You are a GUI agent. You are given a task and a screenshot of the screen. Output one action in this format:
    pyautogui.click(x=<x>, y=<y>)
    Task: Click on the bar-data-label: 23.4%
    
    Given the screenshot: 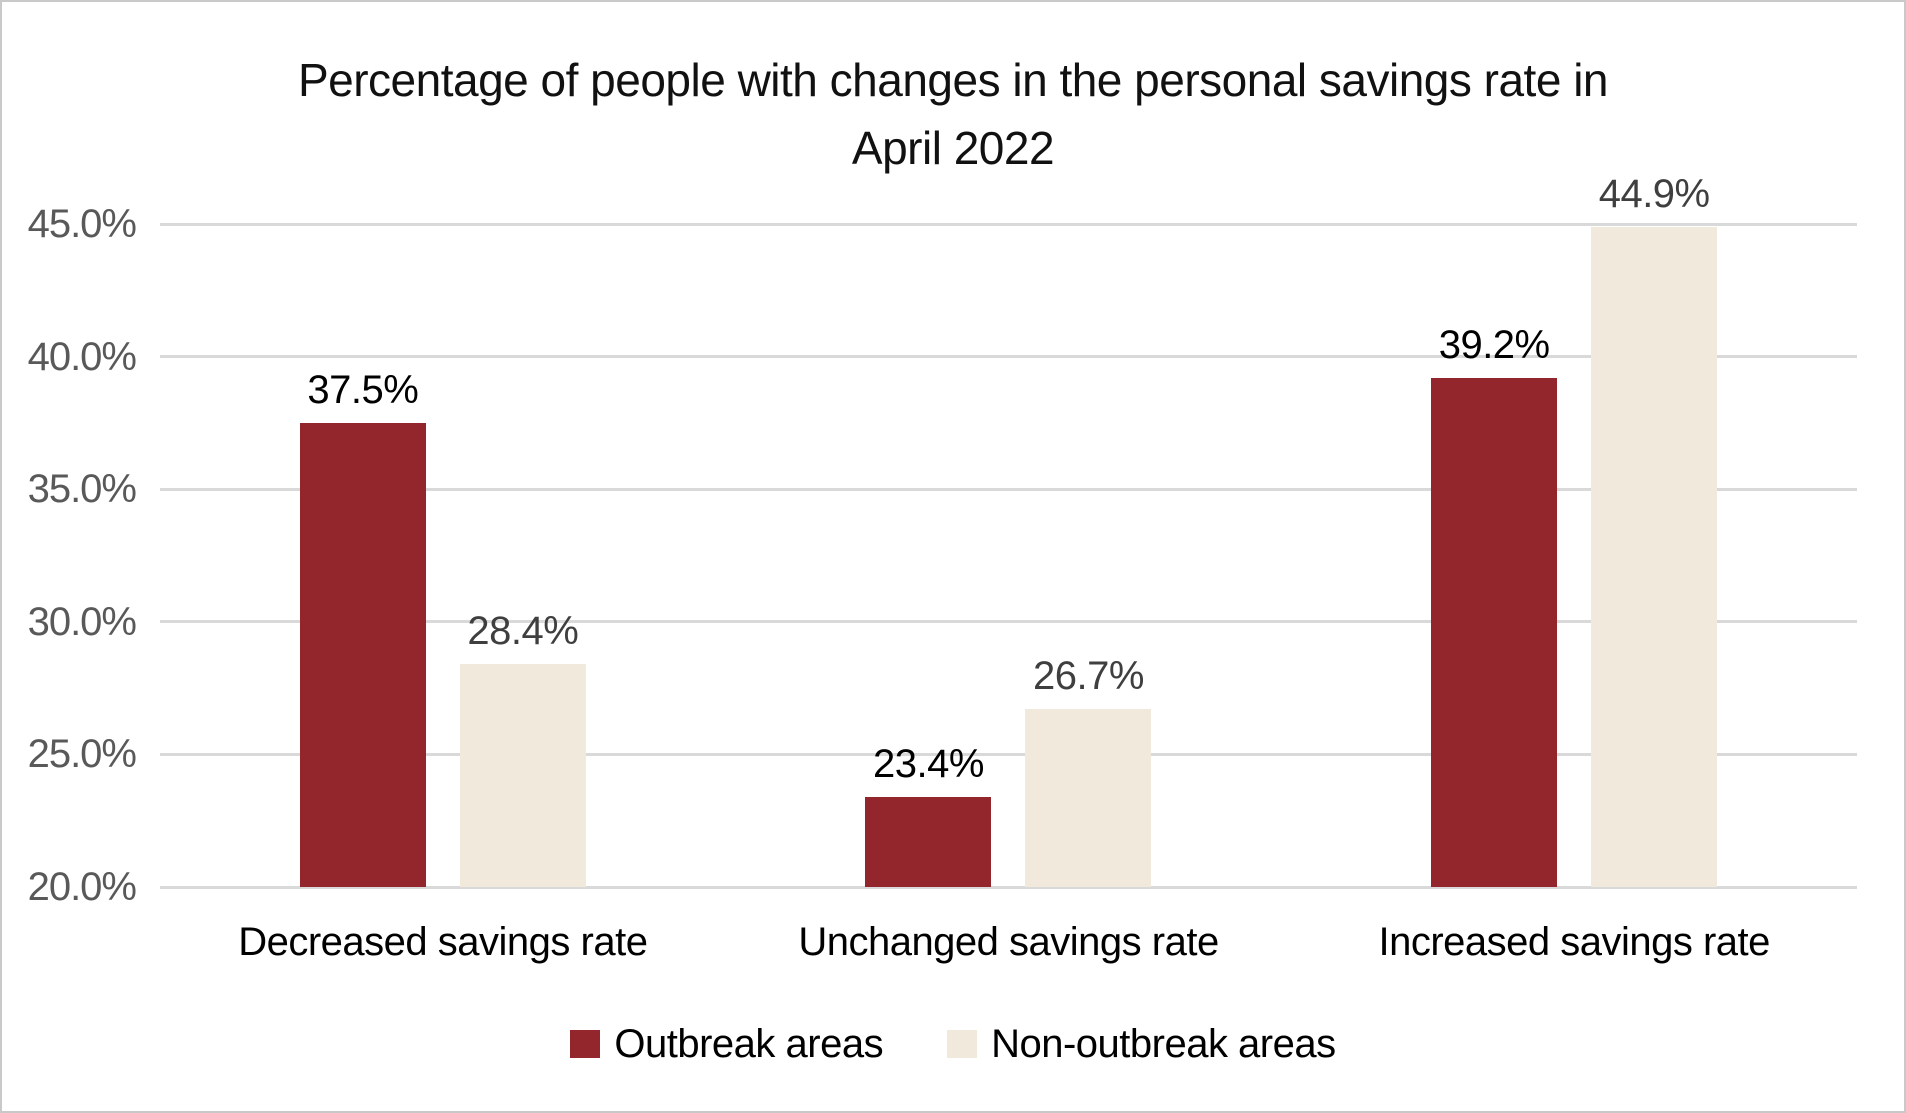 What is the action you would take?
    pyautogui.click(x=928, y=763)
    